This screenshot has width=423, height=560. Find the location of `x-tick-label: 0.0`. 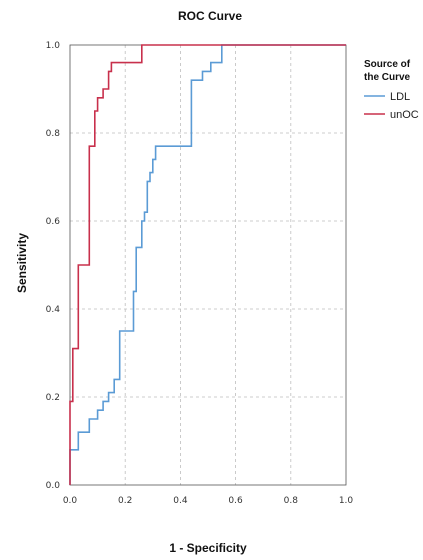

x-tick-label: 0.0 is located at coordinates (70, 501).